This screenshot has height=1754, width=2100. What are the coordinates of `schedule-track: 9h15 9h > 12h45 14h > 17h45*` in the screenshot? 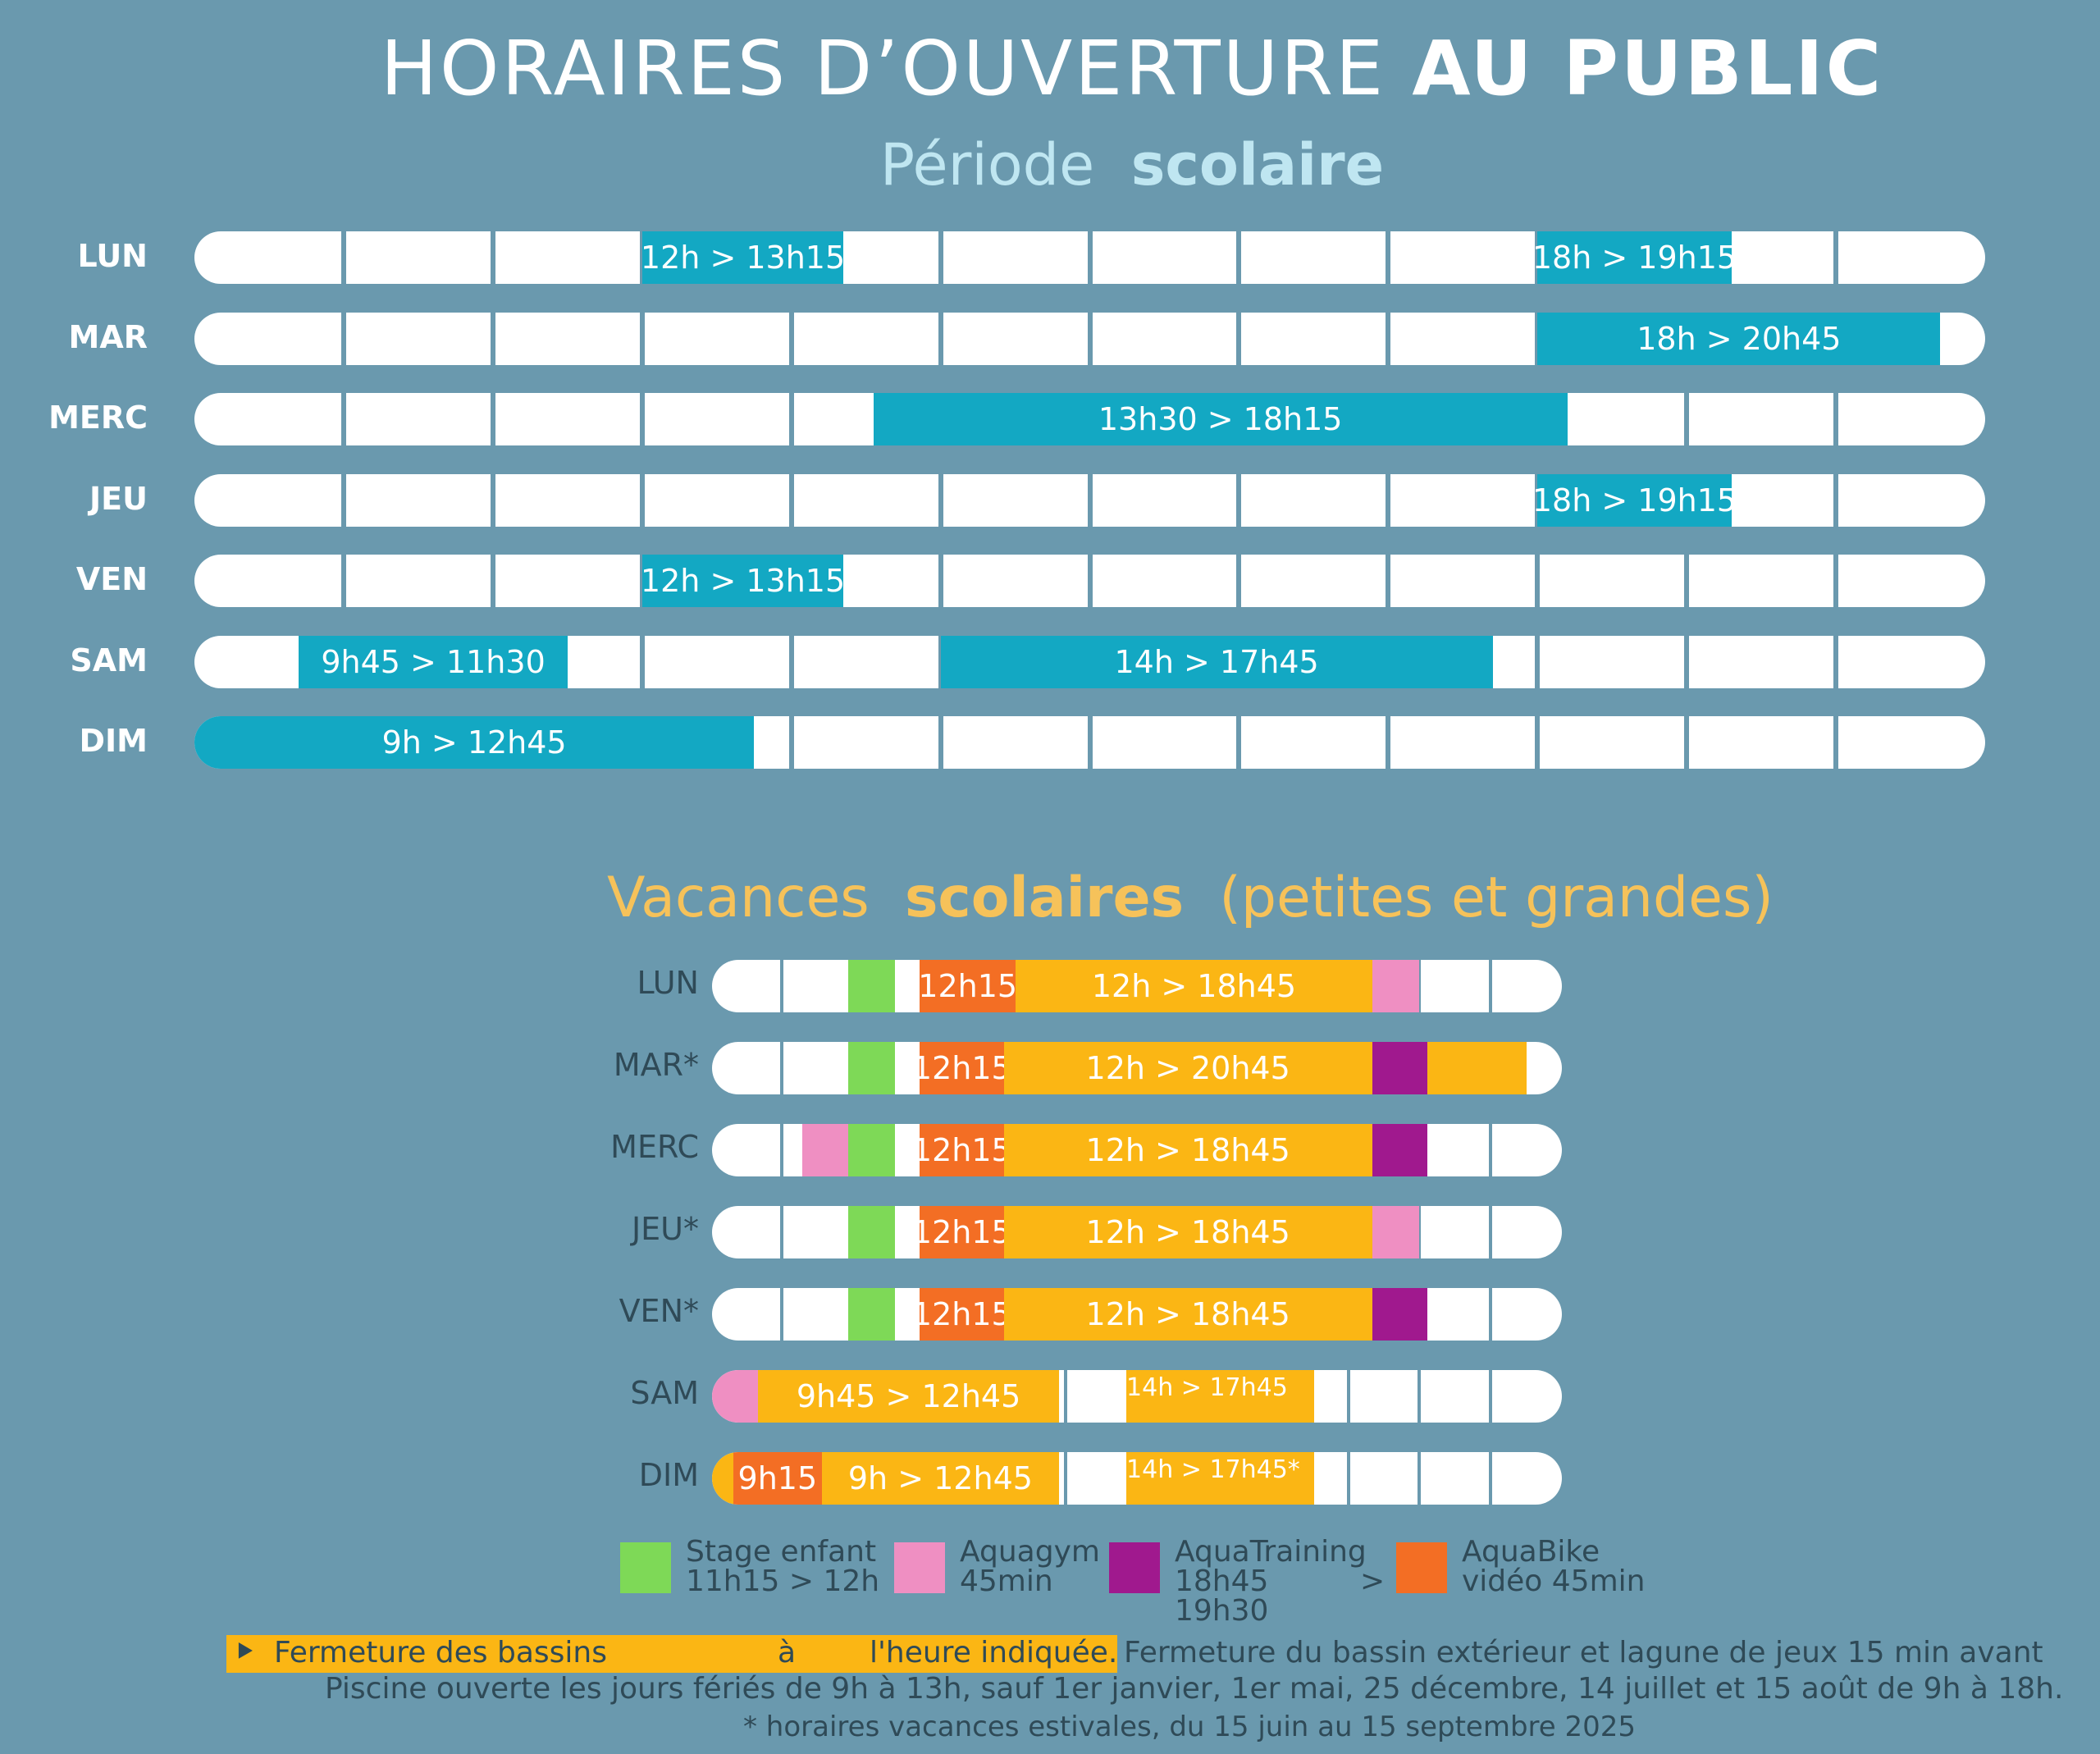 It's located at (1137, 1478).